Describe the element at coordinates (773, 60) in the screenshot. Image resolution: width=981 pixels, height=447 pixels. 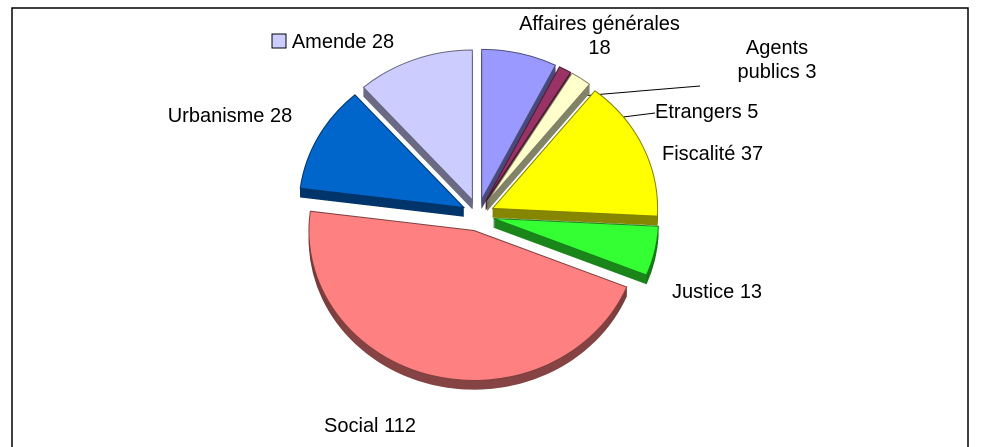
I see `category-label: Agents publics` at that location.